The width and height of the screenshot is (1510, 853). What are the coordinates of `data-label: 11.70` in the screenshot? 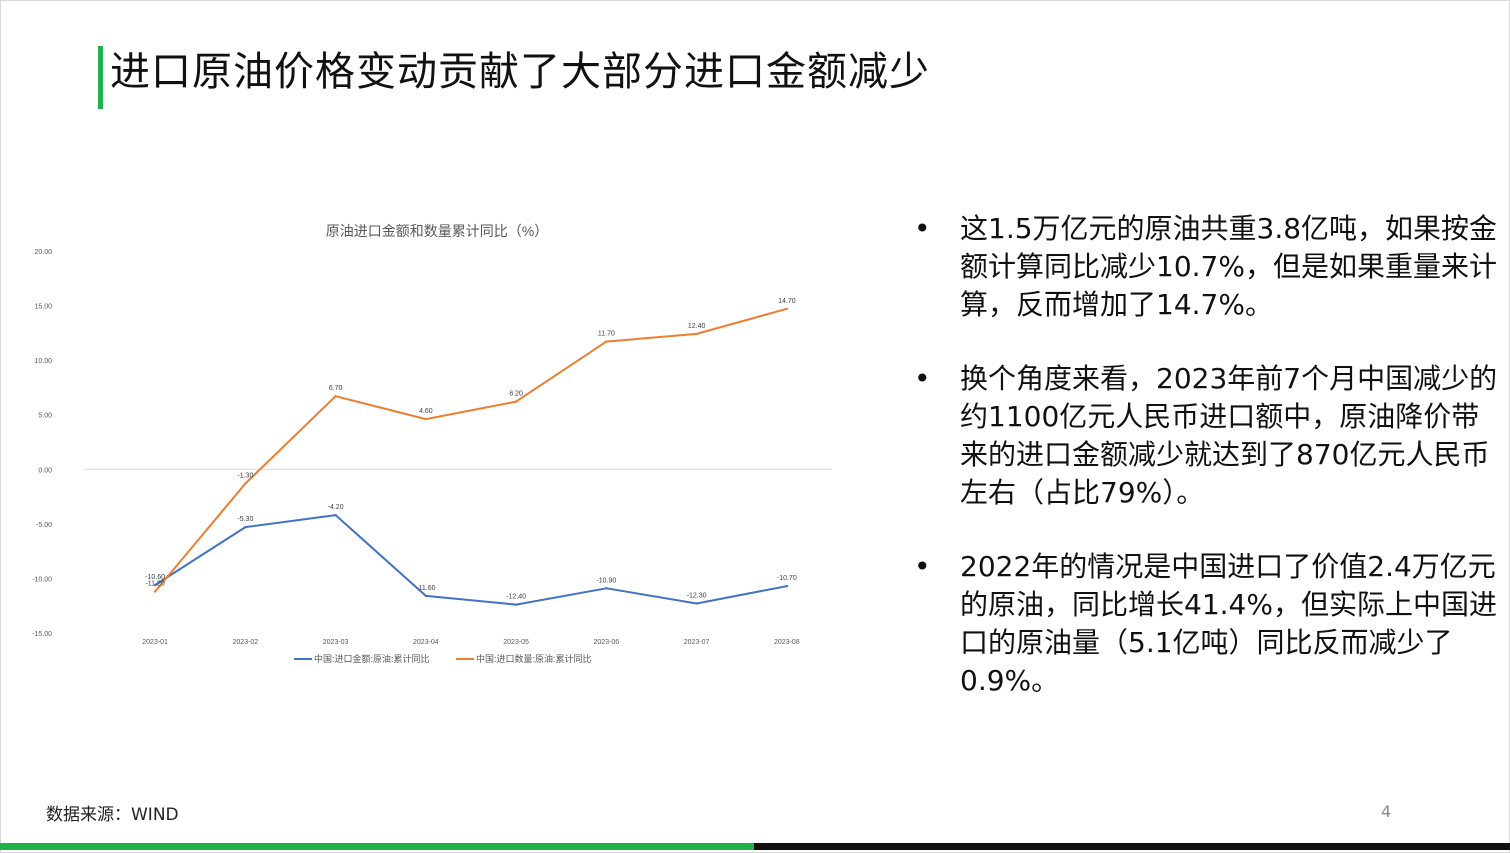 It's located at (606, 334).